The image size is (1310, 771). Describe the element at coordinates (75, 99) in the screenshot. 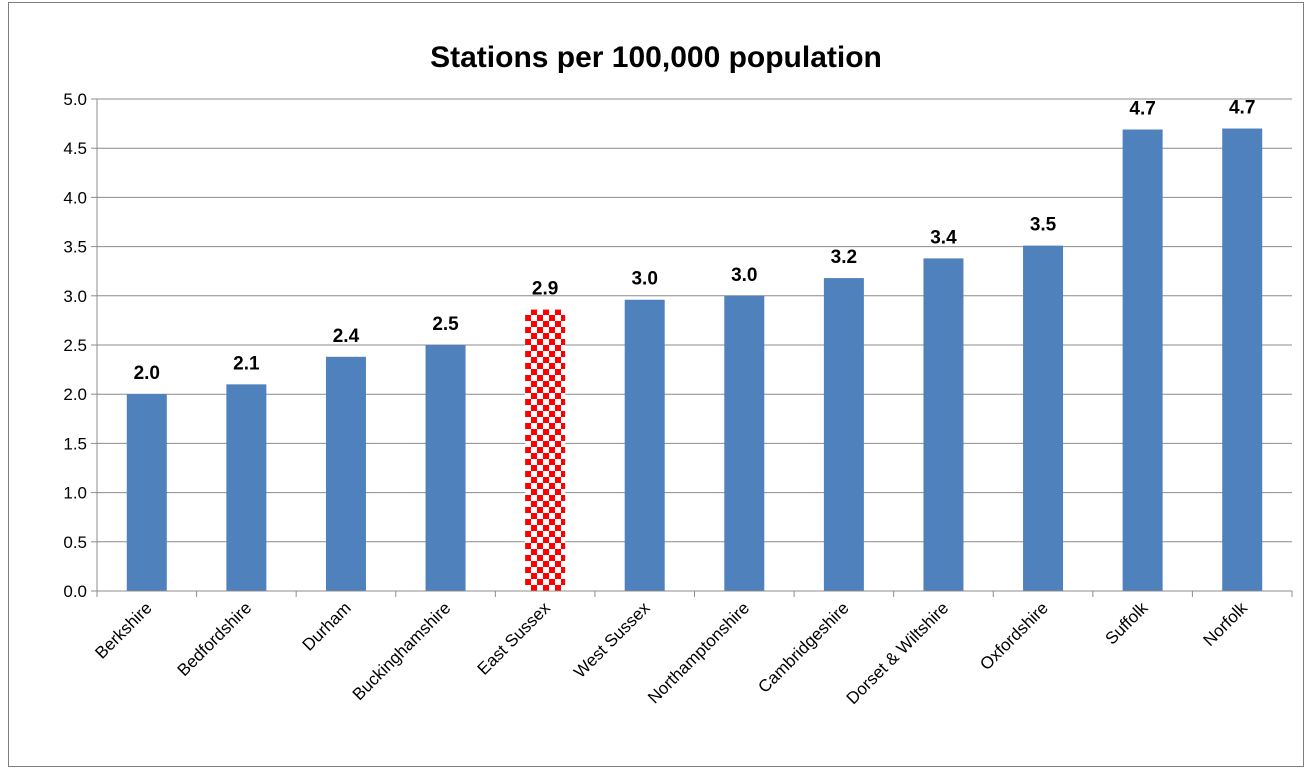

I see `y-tick-label: 5.0` at that location.